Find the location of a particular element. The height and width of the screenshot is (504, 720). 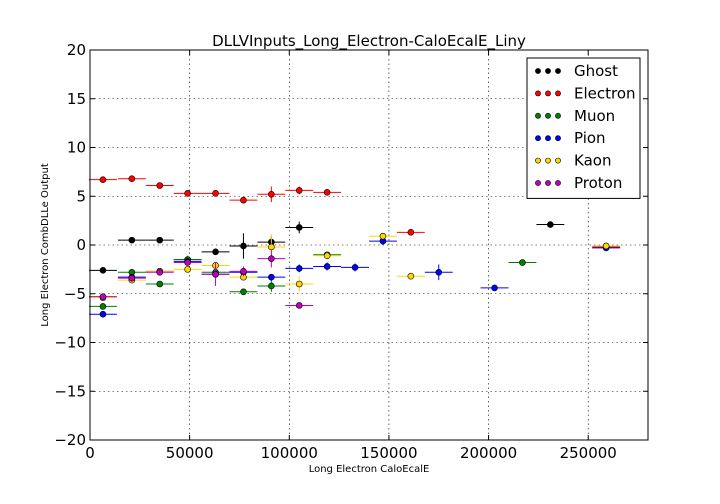

legend-item: Proton is located at coordinates (578, 183).